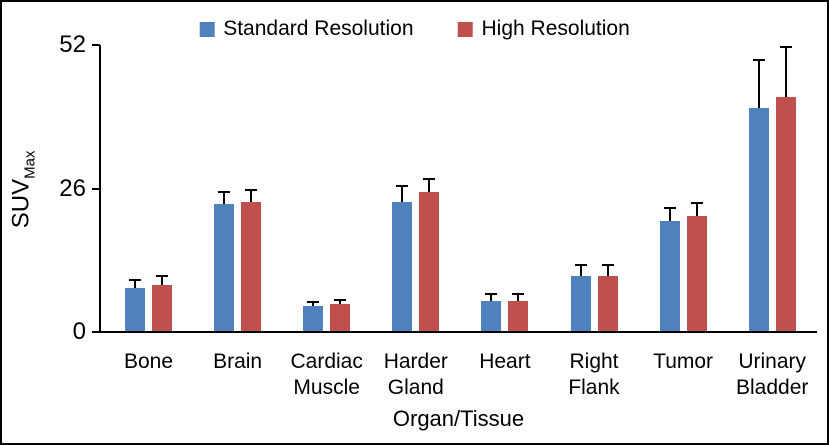  What do you see at coordinates (669, 214) in the screenshot?
I see `error-bar-standard-resolution-tumor` at bounding box center [669, 214].